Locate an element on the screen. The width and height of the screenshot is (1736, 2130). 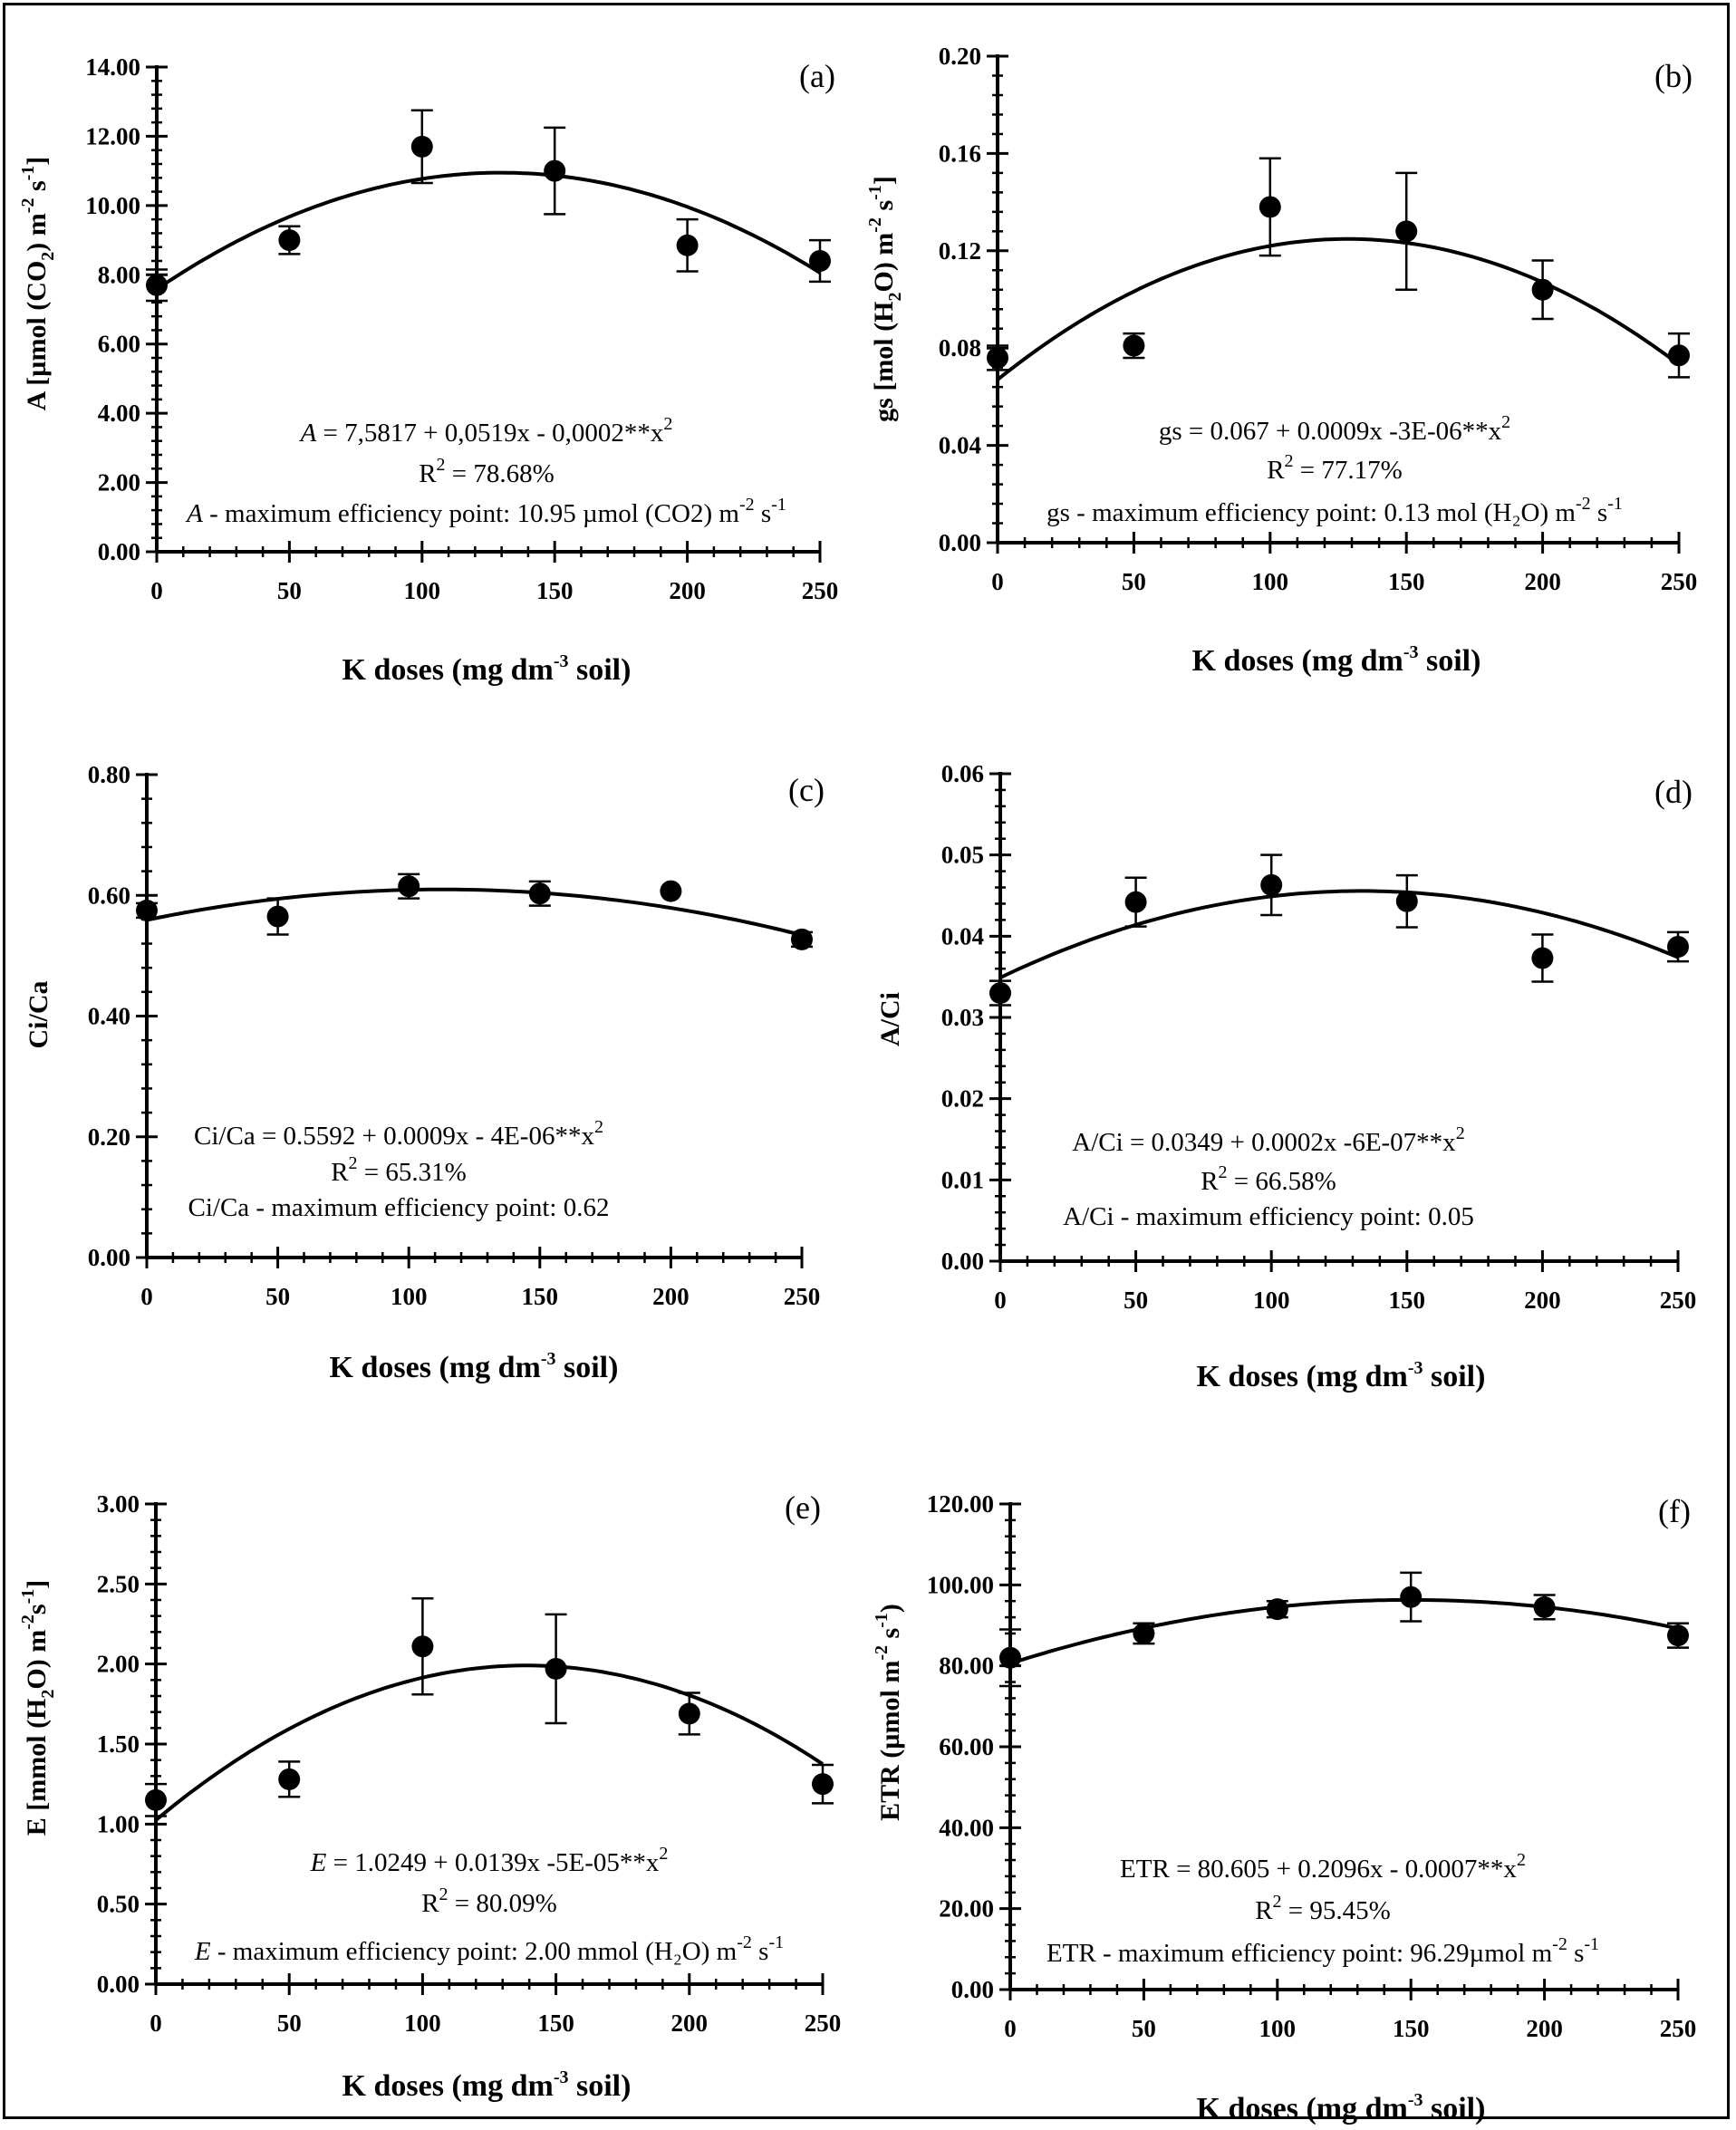
regression-equation: A = 7,5817 + 0,0519x - 0,0002**x2 is located at coordinates (486, 431).